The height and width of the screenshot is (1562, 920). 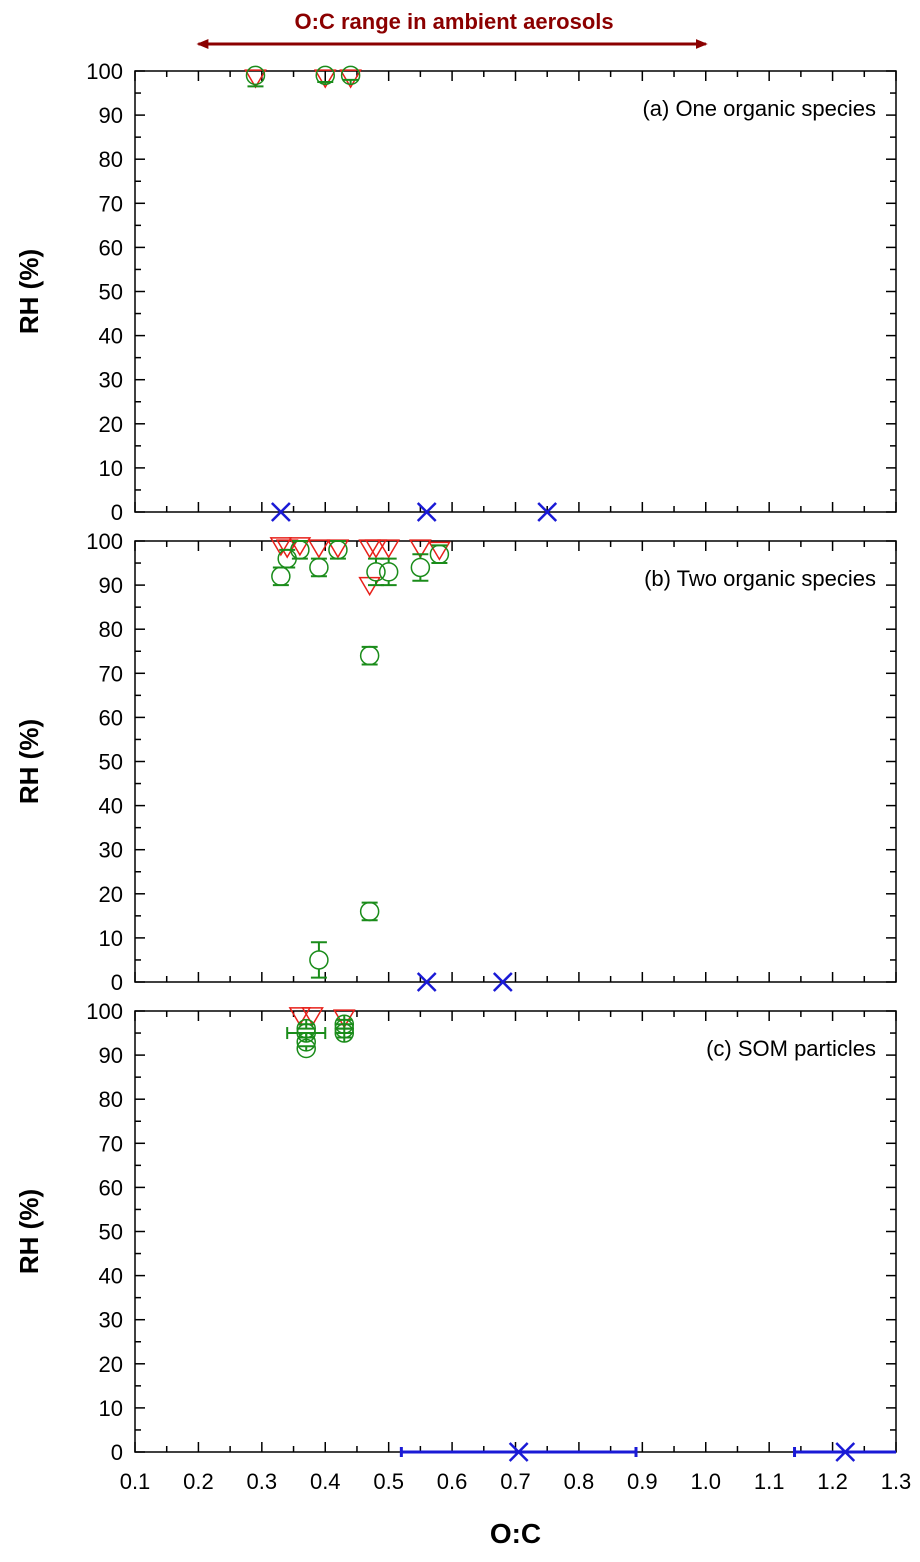 What do you see at coordinates (325, 1481) in the screenshot?
I see `x-tick-label: 0.4` at bounding box center [325, 1481].